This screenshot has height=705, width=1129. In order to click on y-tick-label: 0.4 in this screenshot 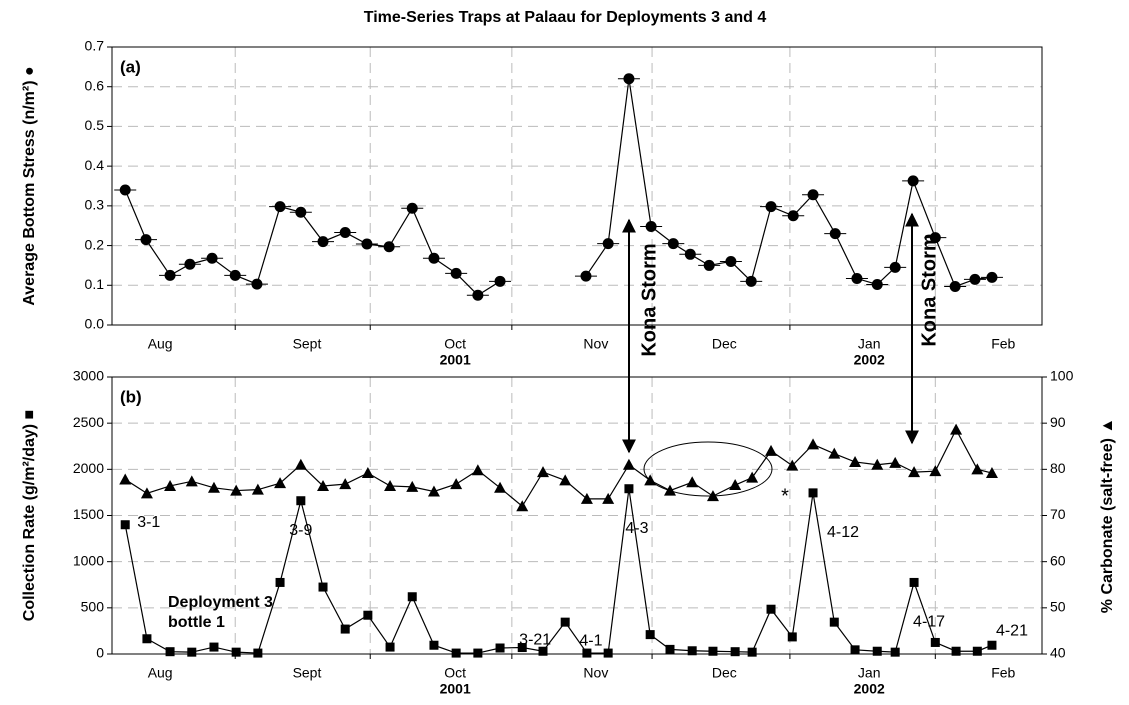, I will do `click(95, 165)`.